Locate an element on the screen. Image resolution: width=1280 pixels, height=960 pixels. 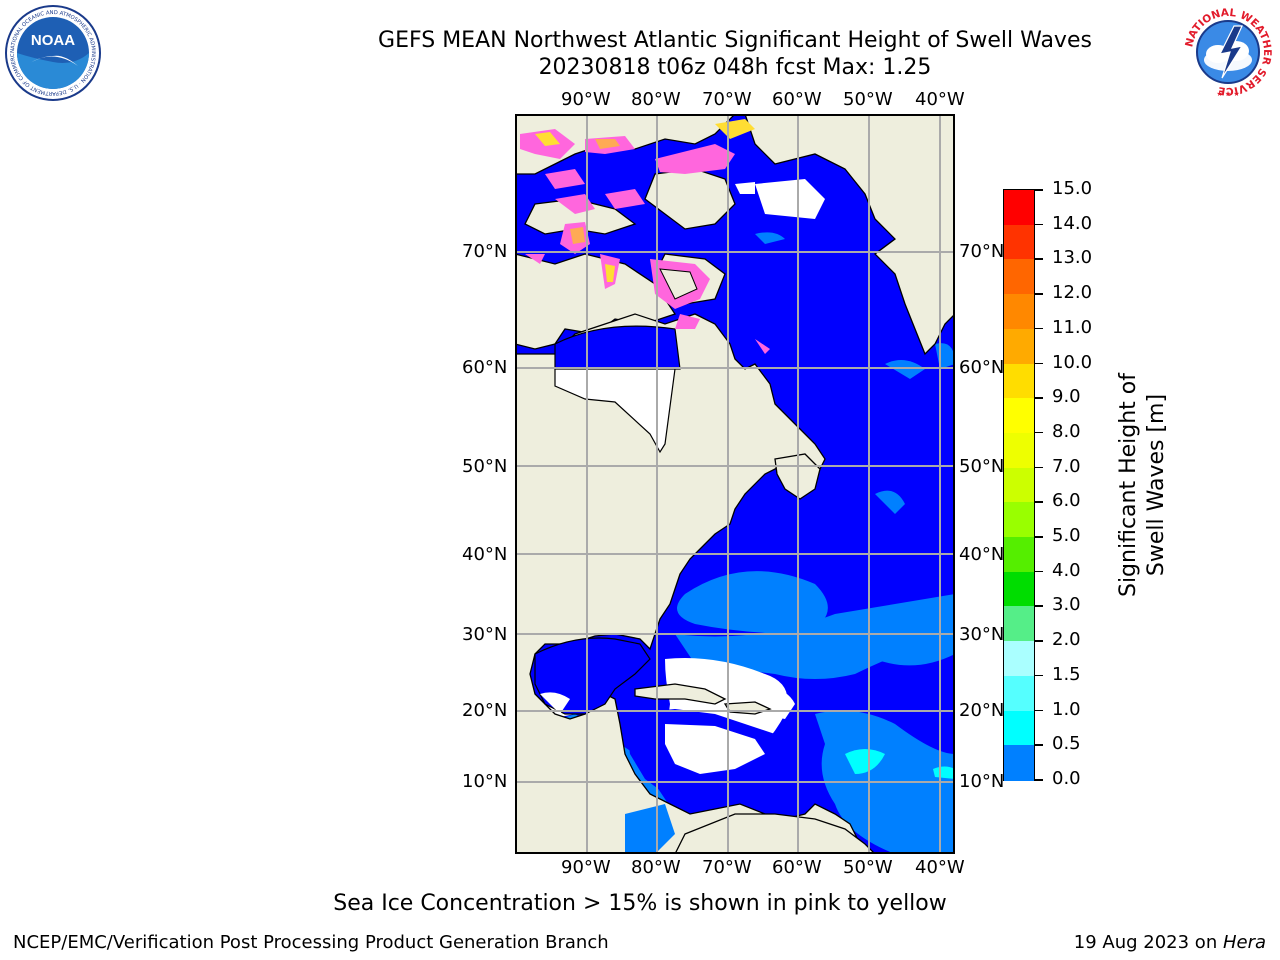
lat-label-left: 70°N is located at coordinates (485, 251).